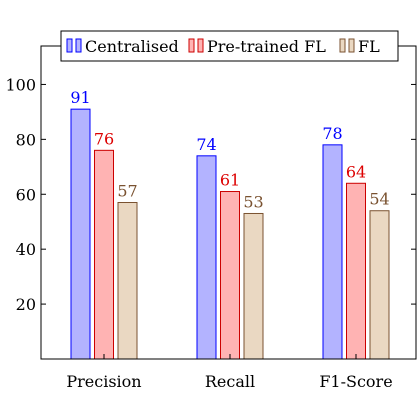 The width and height of the screenshot is (420, 420). What do you see at coordinates (266, 46) in the screenshot?
I see `legend-entry-label: Pre-trained FL` at bounding box center [266, 46].